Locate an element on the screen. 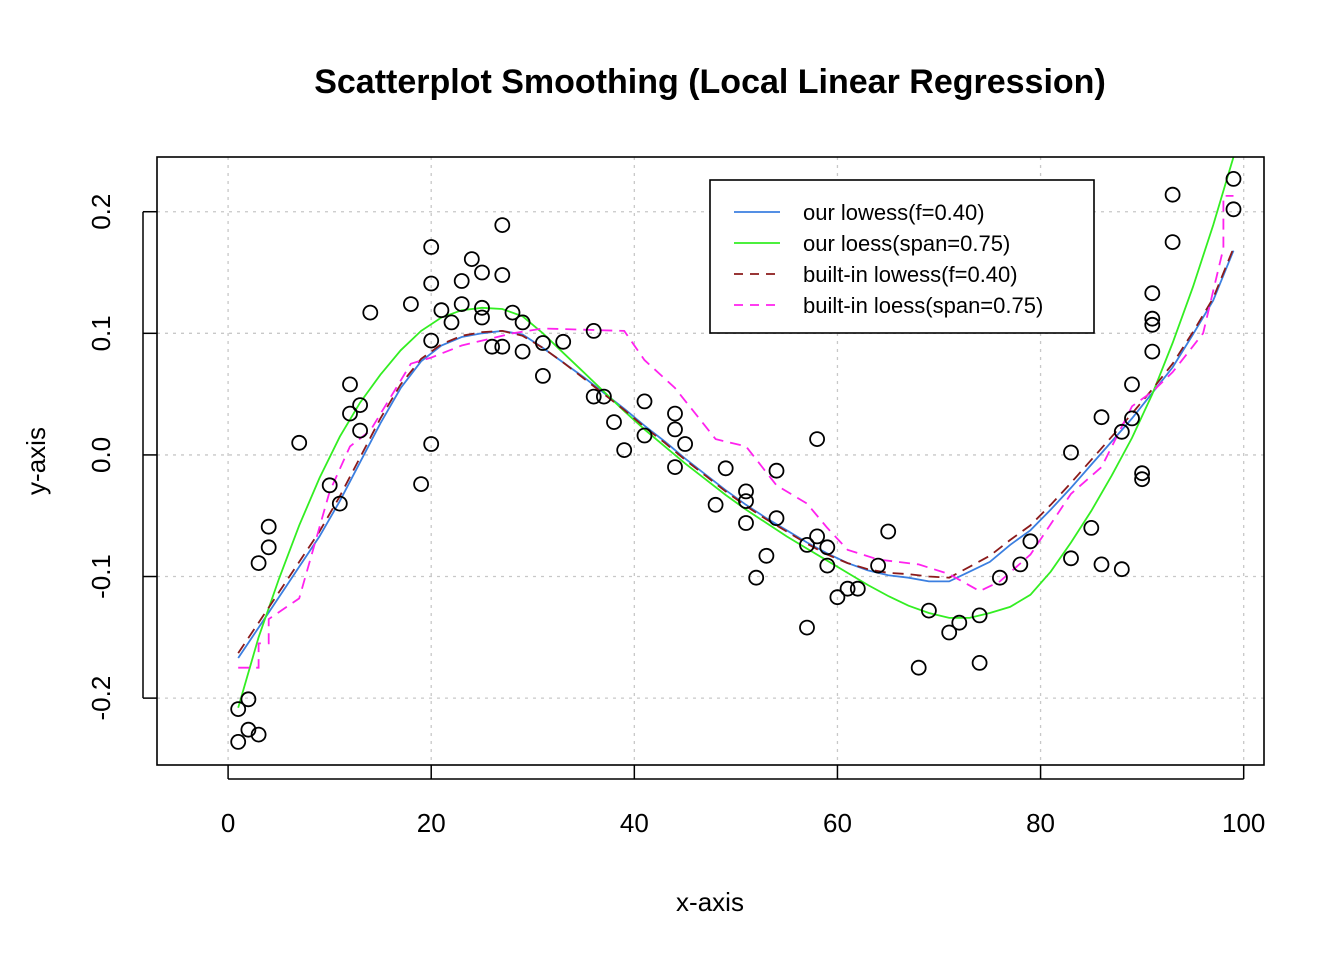 The image size is (1344, 960). x-tick-label: 20 is located at coordinates (431, 823).